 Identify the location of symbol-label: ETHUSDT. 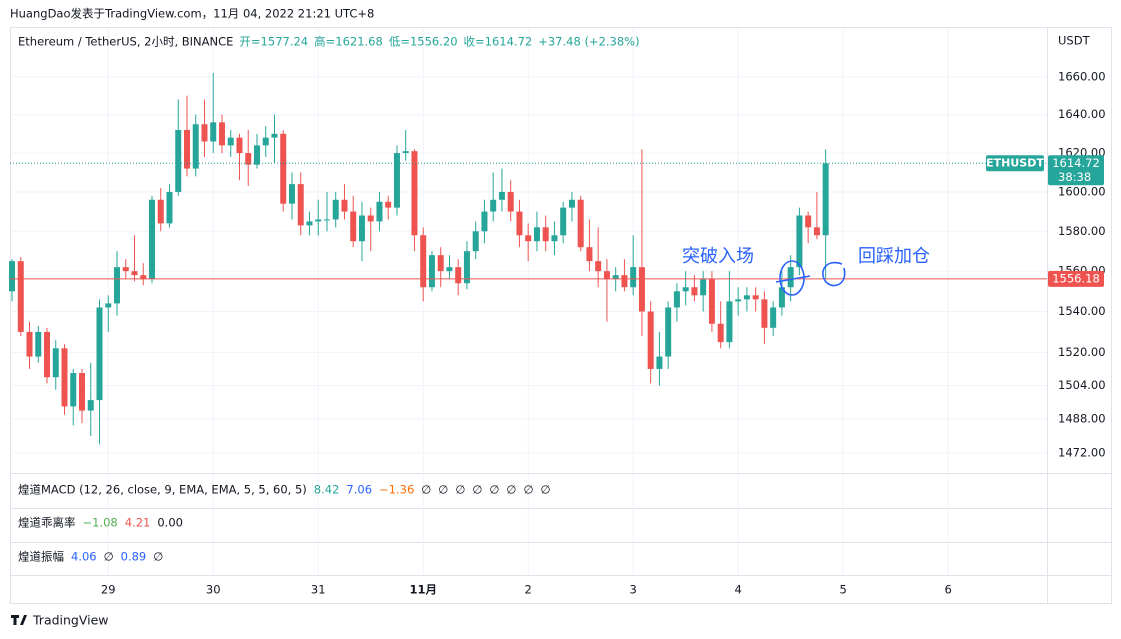
(1015, 162).